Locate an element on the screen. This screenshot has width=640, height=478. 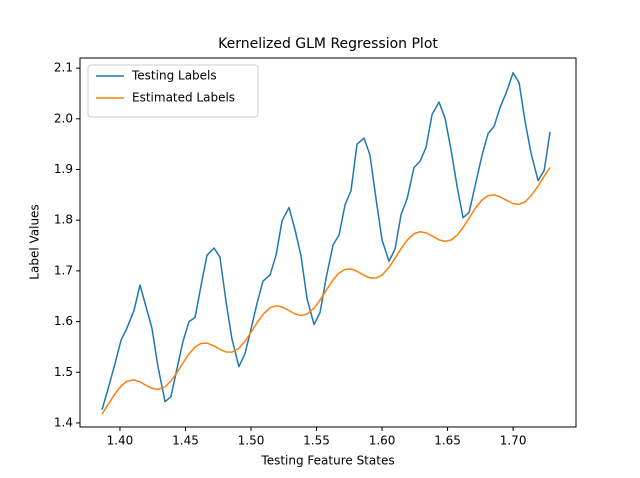
y-tick-label: 1.8 is located at coordinates (63, 220).